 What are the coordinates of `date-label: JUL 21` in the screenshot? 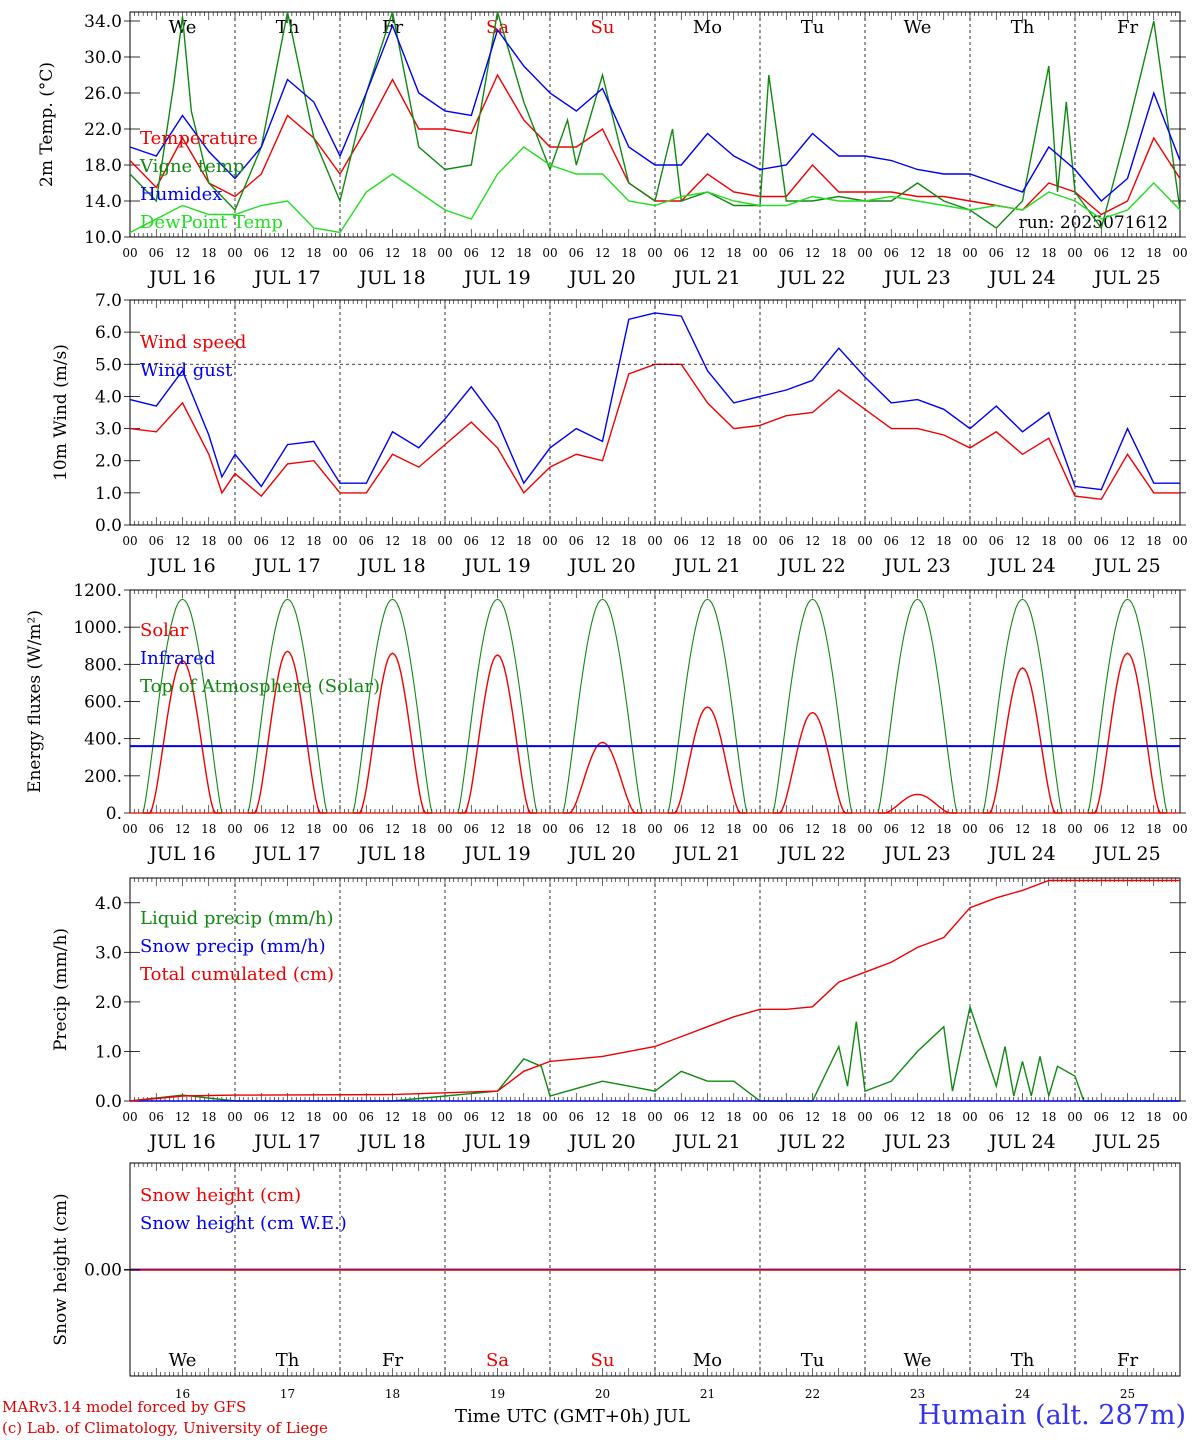 It's located at (706, 278).